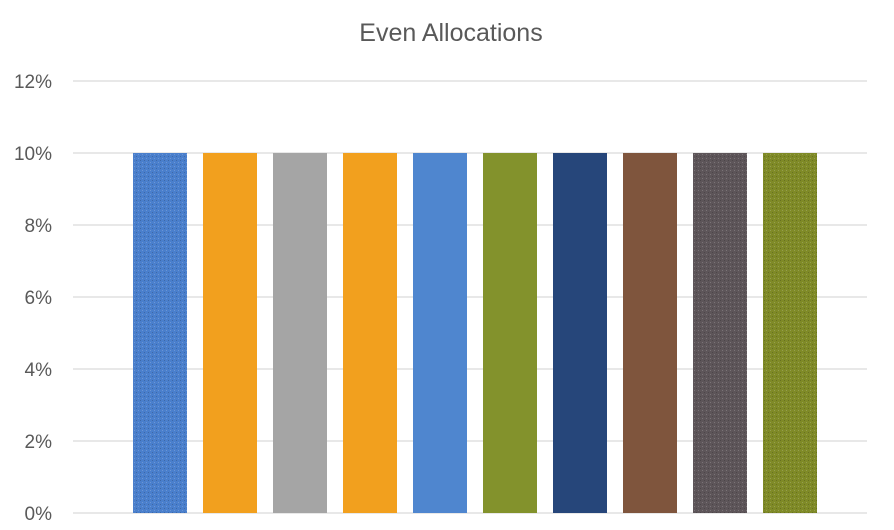 Image resolution: width=894 pixels, height=530 pixels. I want to click on y-tick-label: 10%, so click(33, 154).